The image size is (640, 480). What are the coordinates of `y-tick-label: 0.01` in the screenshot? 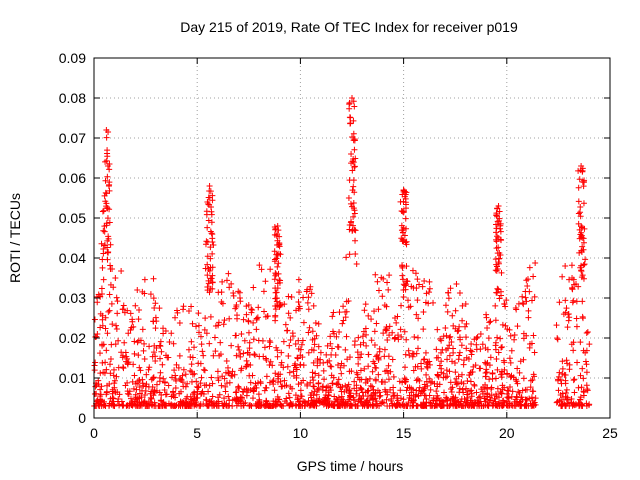 It's located at (72, 378).